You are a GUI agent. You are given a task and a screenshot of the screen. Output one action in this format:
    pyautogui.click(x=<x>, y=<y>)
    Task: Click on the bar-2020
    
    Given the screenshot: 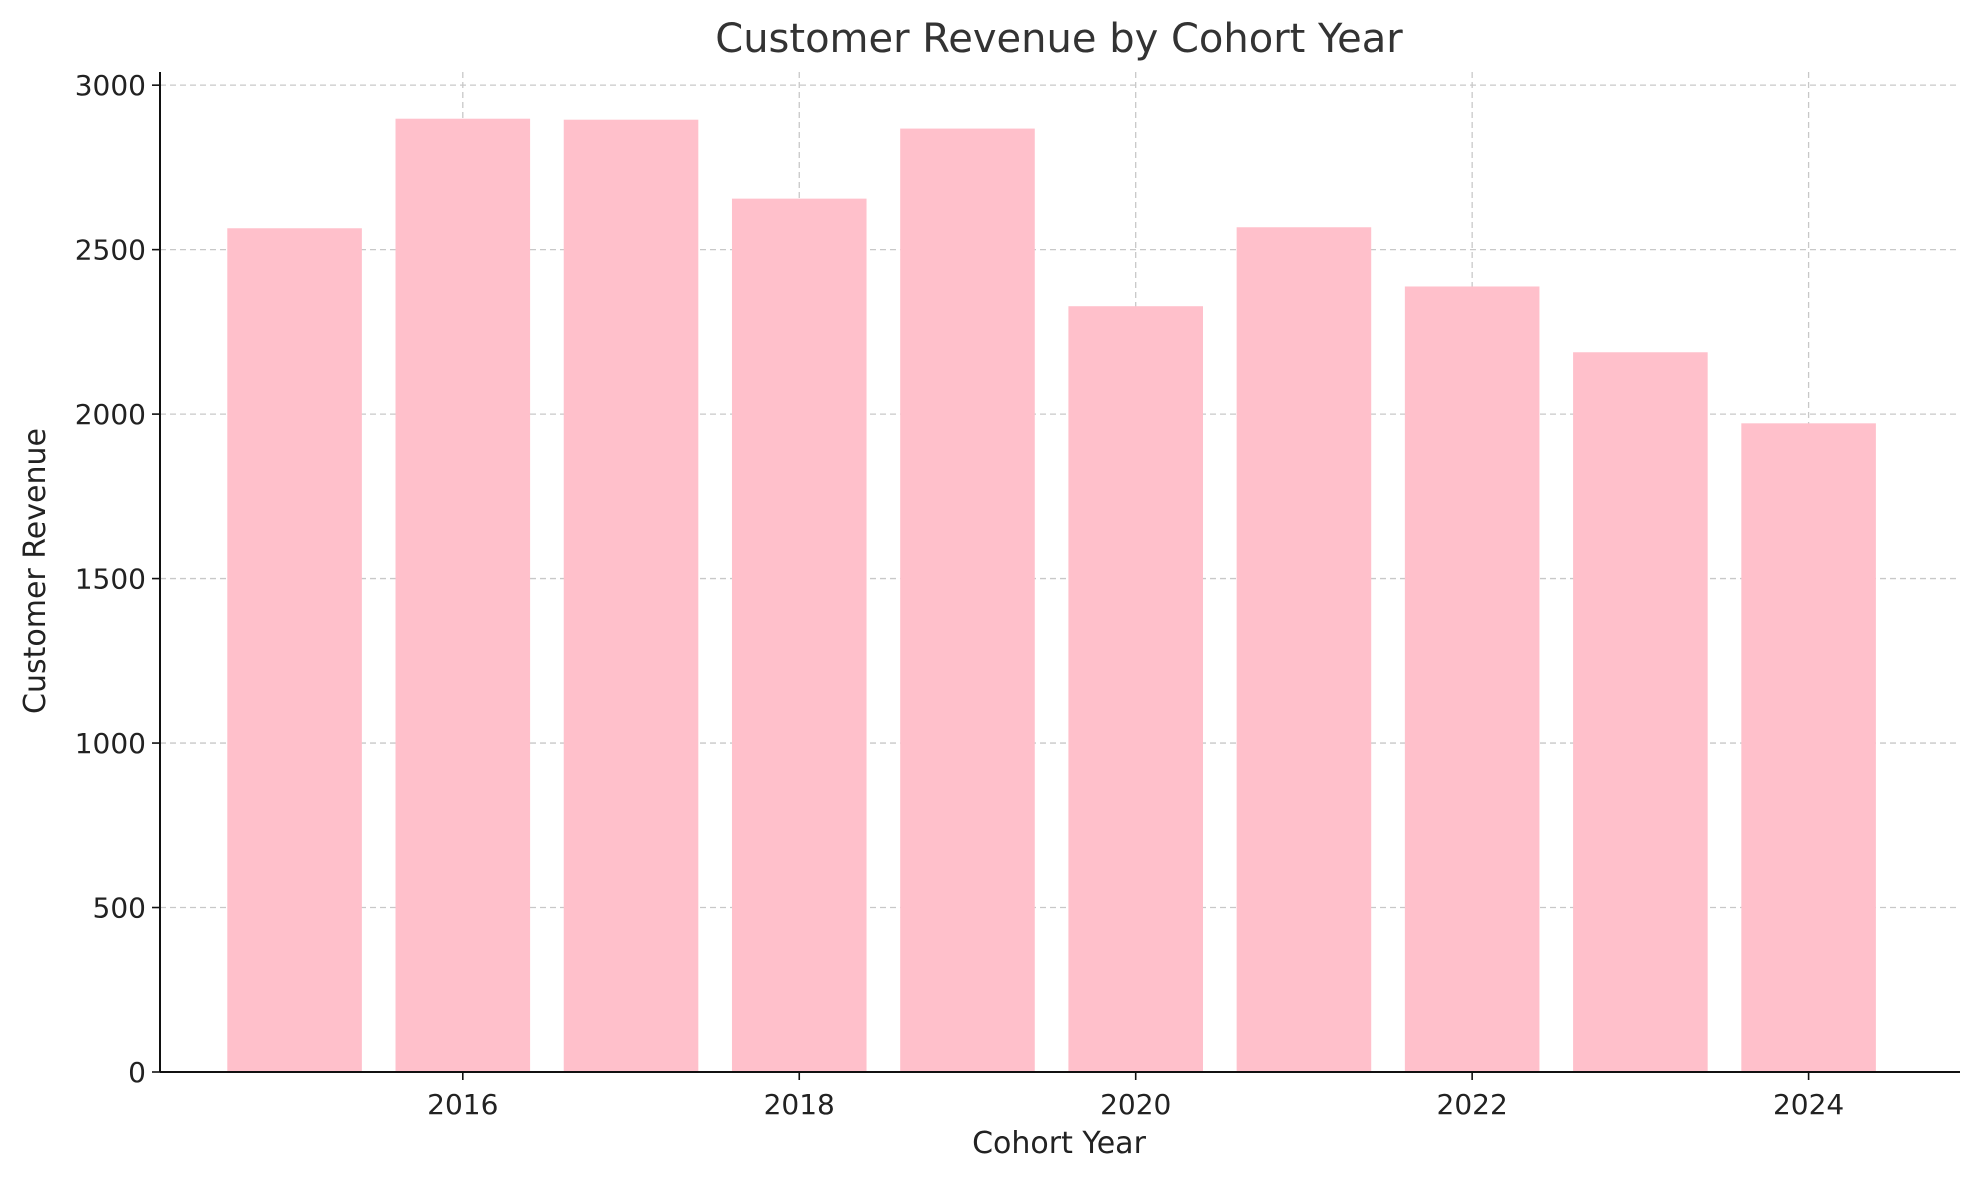 What is the action you would take?
    pyautogui.click(x=1135, y=689)
    